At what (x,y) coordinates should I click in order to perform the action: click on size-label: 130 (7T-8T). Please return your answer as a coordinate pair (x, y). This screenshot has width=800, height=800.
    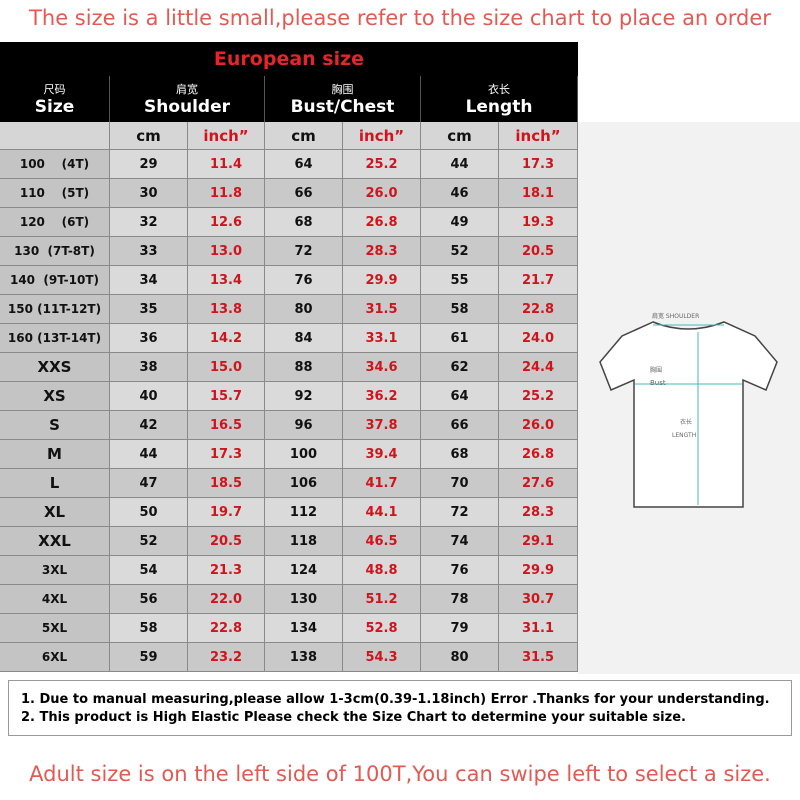
    Looking at the image, I should click on (55, 251).